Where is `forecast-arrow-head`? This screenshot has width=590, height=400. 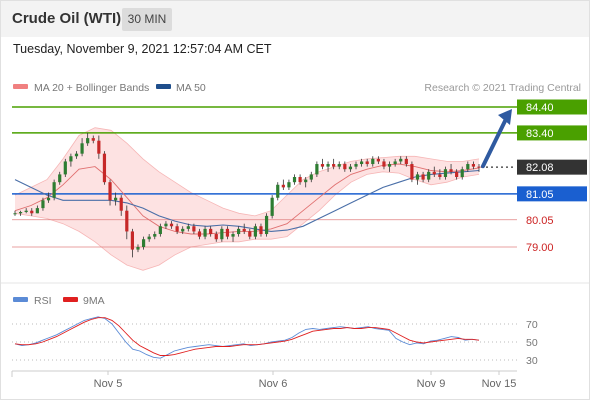
forecast-arrow-head is located at coordinates (505, 117).